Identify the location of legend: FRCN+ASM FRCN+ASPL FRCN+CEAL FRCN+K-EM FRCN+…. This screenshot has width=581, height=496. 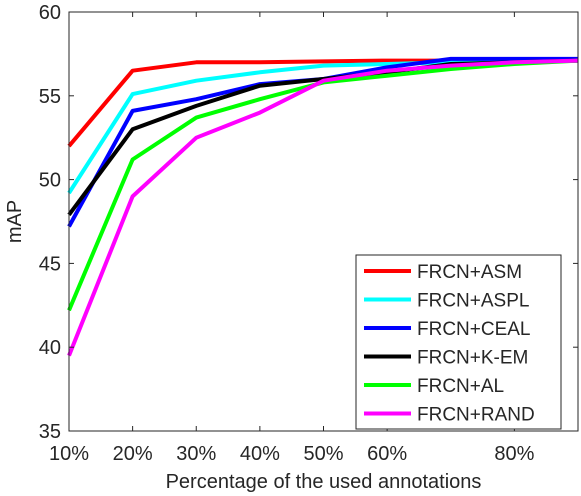
(458, 342).